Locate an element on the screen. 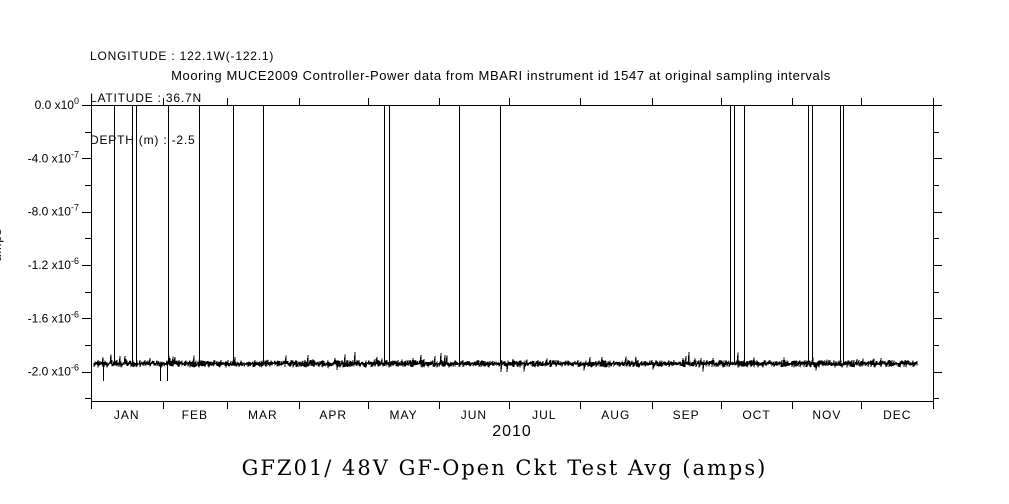 The height and width of the screenshot is (504, 1009). longitude-line: LONGITUDE : 122.1W(-122.1) is located at coordinates (182, 56).